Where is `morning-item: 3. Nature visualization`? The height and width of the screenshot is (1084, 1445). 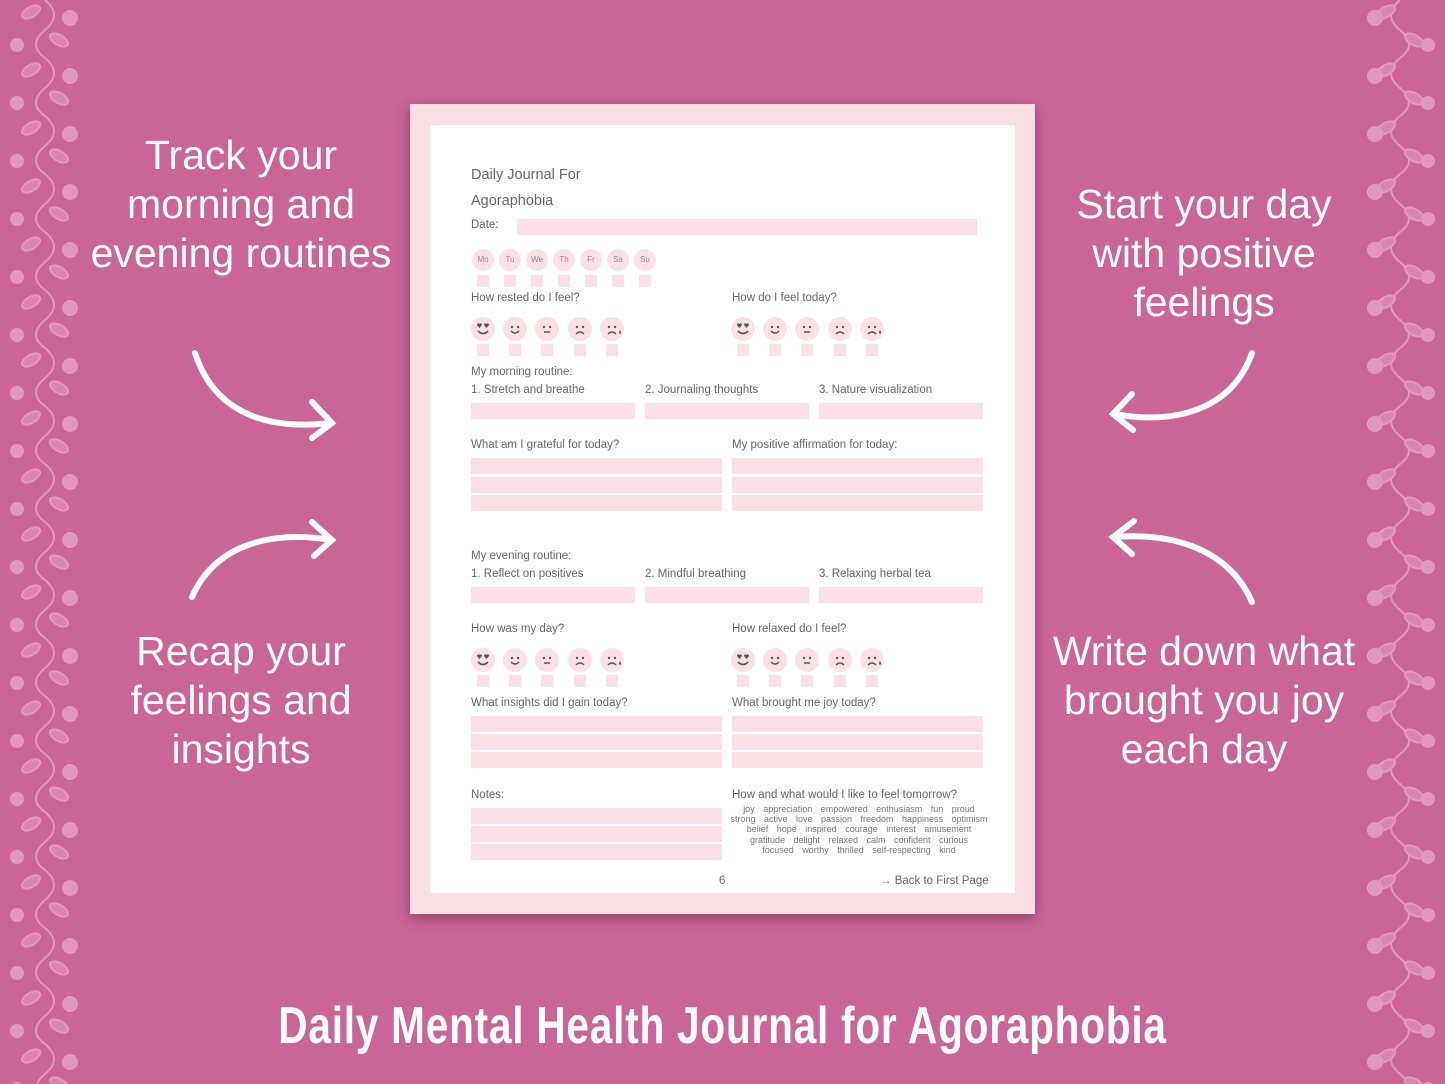
morning-item: 3. Nature visualization is located at coordinates (876, 390).